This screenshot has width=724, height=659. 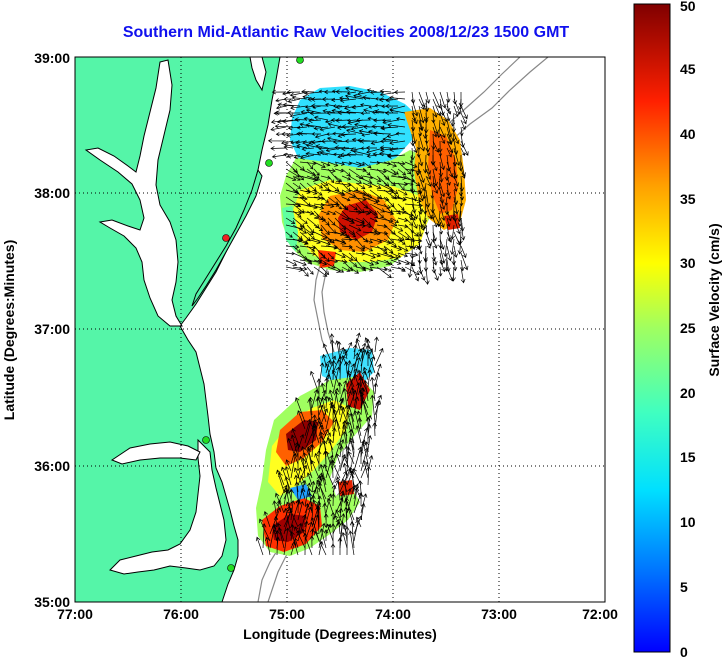 I want to click on colorbar-tick-label: 0, so click(x=684, y=651).